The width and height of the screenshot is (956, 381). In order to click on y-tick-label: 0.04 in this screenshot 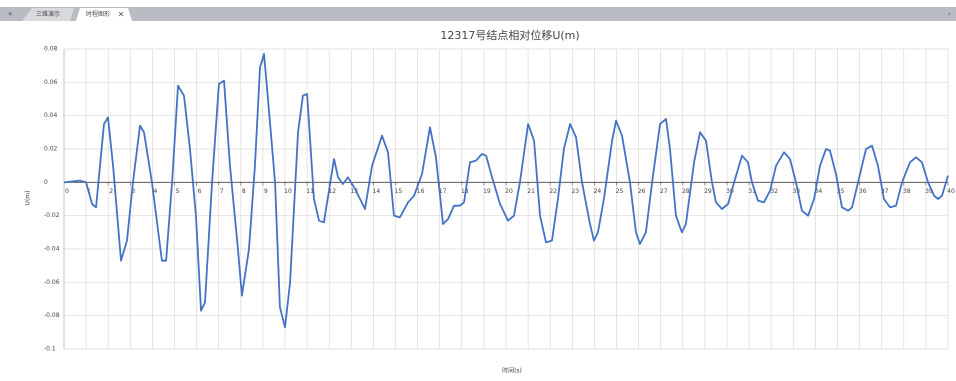, I will do `click(51, 115)`.